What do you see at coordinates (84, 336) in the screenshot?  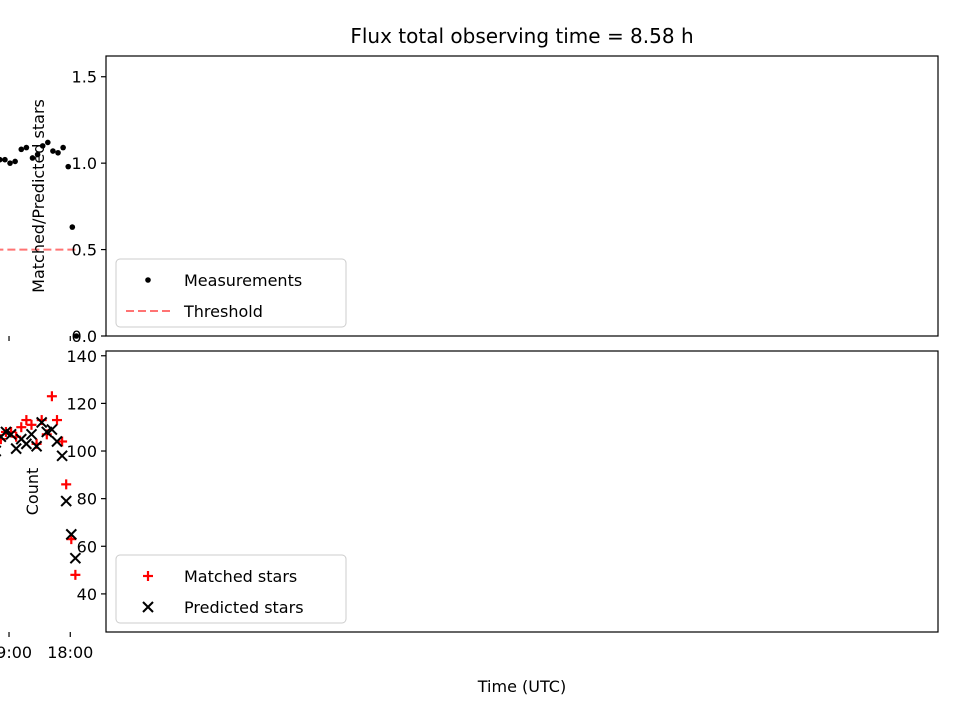 I see `y-tick-label: 0.0` at bounding box center [84, 336].